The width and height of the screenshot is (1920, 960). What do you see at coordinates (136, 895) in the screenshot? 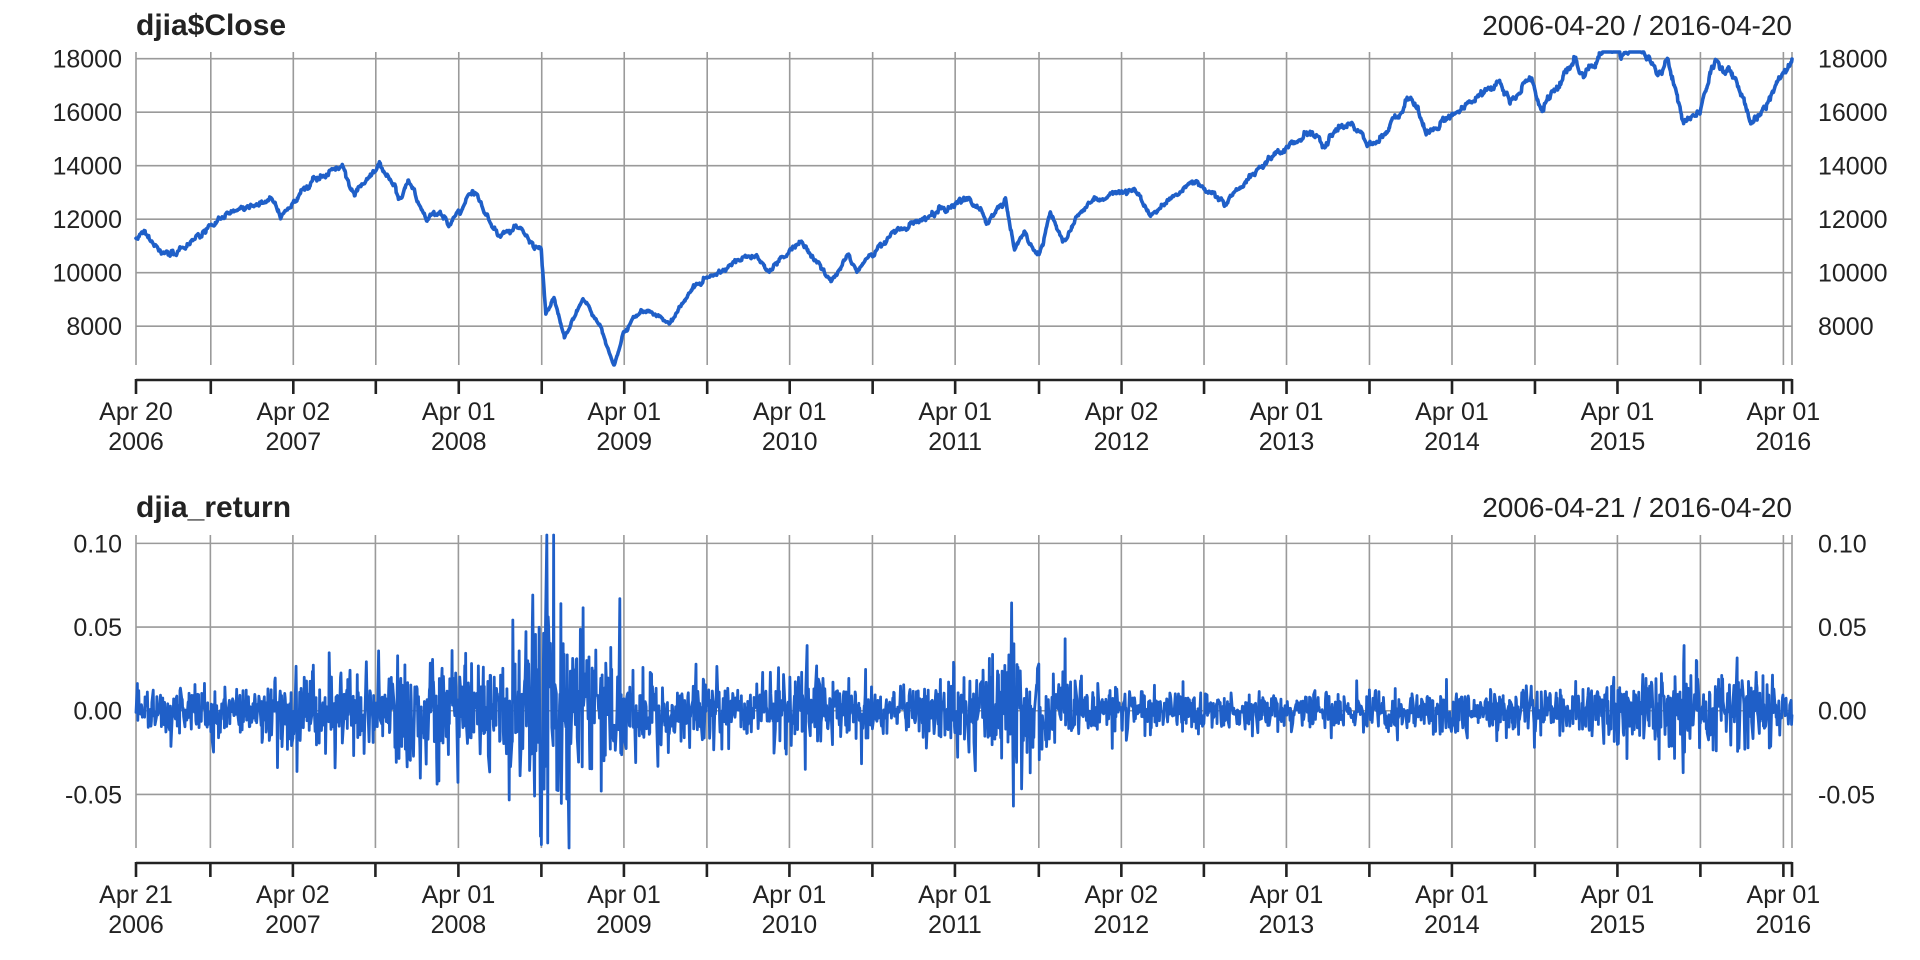
I see `x-tick-label: Apr 21` at bounding box center [136, 895].